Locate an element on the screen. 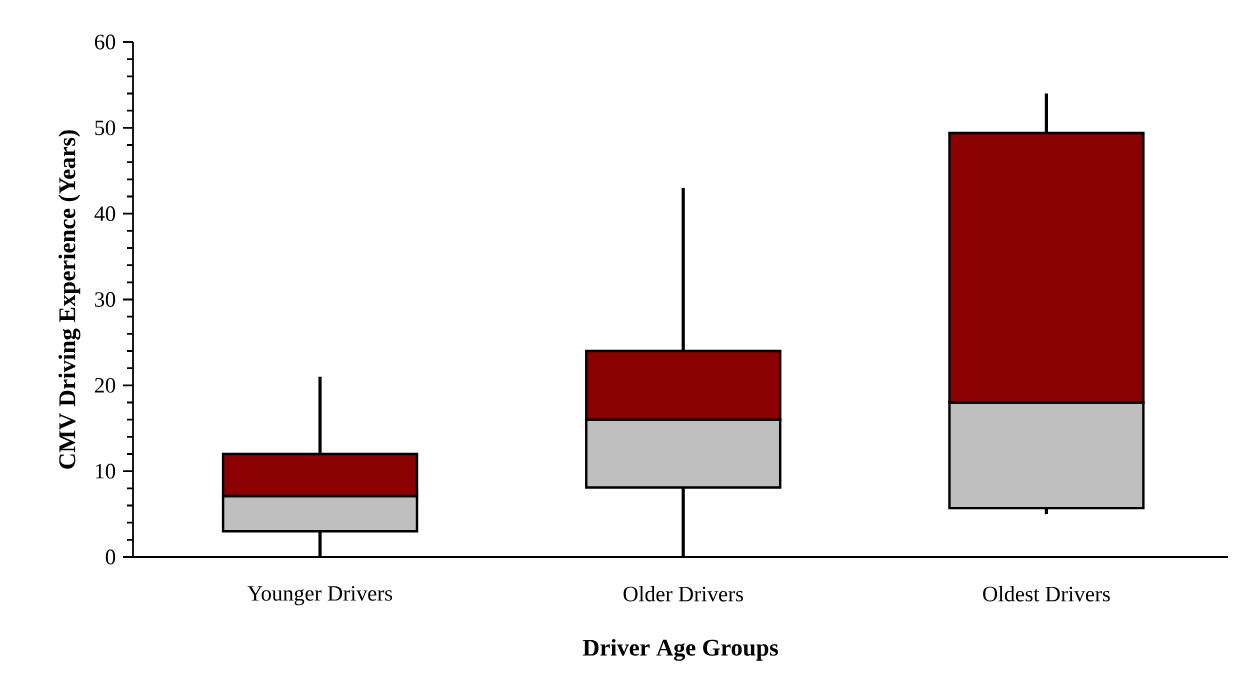  y-tick-label: 40 is located at coordinates (105, 214).